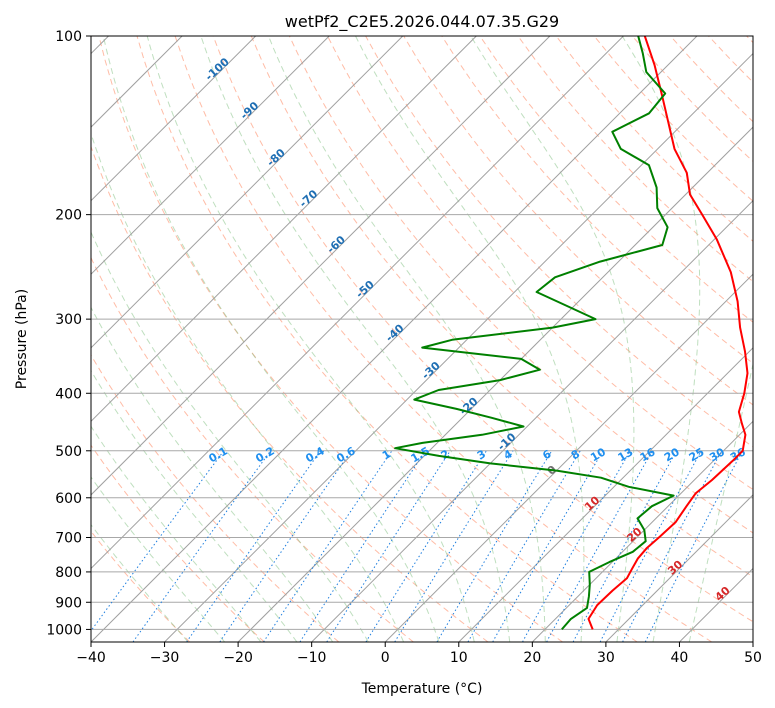  I want to click on x-axis-label: Temperature (°C), so click(422, 689).